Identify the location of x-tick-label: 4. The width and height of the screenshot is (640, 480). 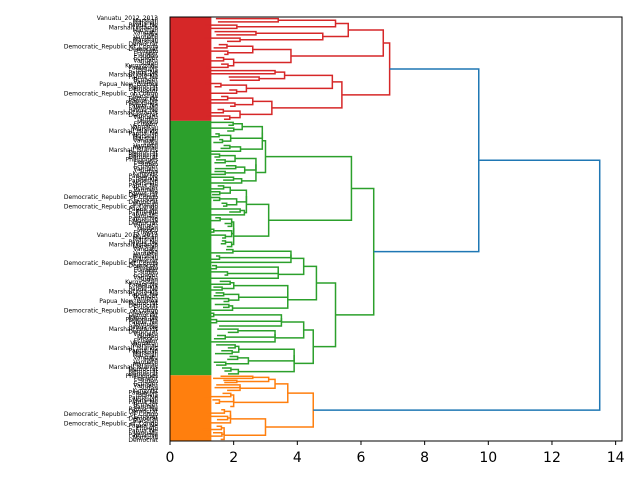
(297, 458).